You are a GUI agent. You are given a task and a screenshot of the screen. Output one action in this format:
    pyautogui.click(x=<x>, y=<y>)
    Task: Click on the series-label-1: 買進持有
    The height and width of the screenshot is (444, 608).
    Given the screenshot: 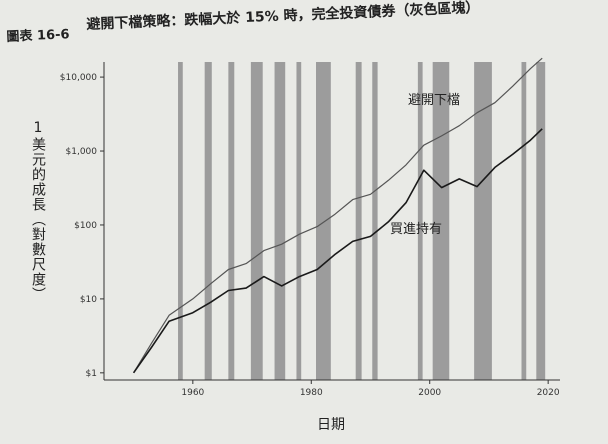 What is the action you would take?
    pyautogui.click(x=416, y=229)
    